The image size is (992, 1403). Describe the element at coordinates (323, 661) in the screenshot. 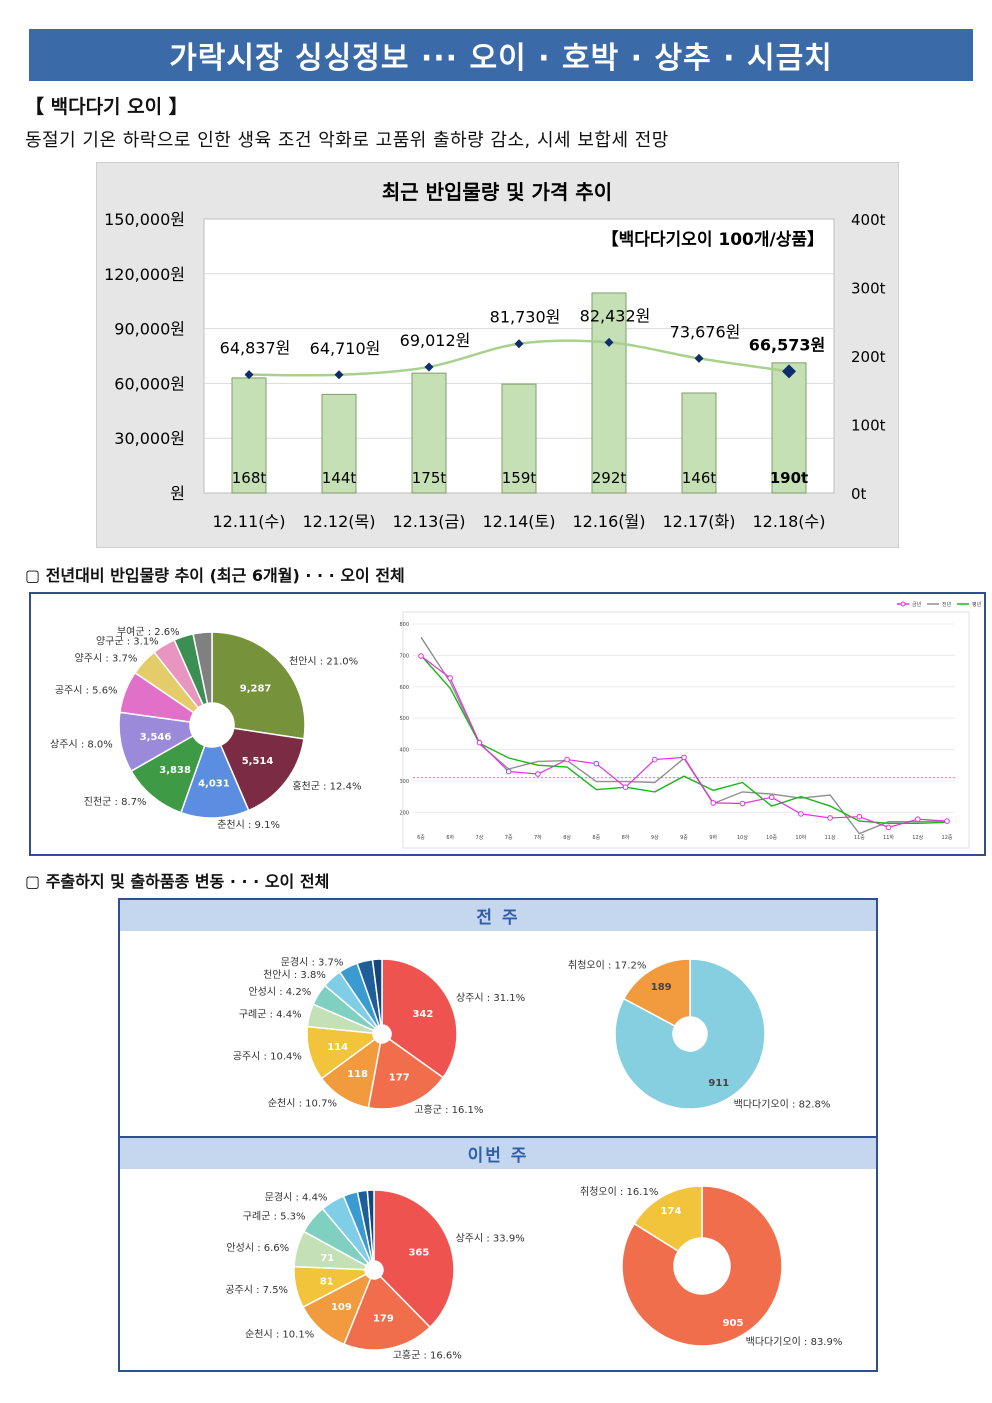

I see `origin-pie-label: 천안시 : 21.0%` at that location.